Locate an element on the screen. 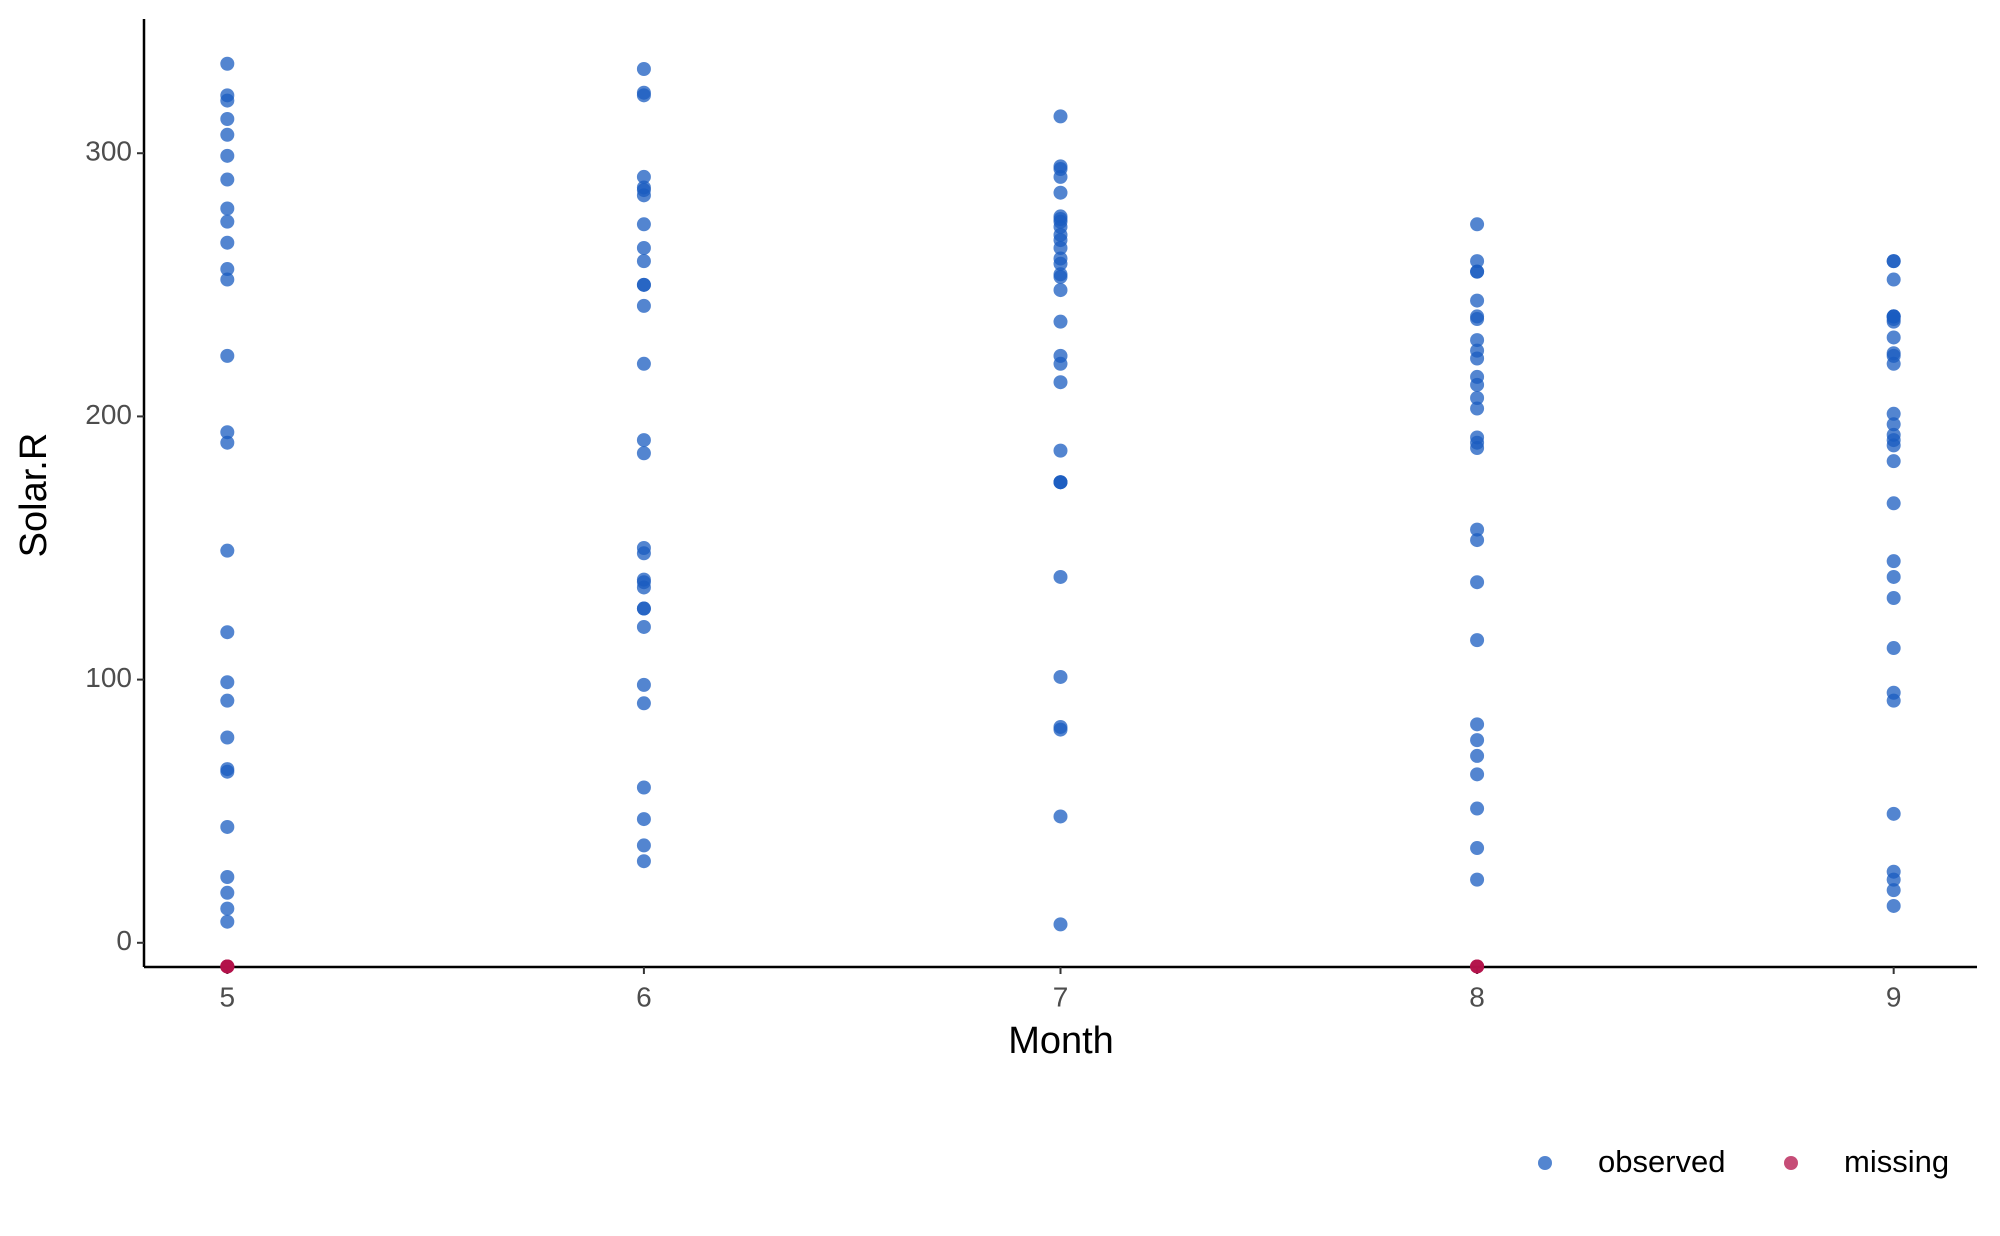 Image resolution: width=2000 pixels, height=1236 pixels. y-tick-label: 100 is located at coordinates (108, 677).